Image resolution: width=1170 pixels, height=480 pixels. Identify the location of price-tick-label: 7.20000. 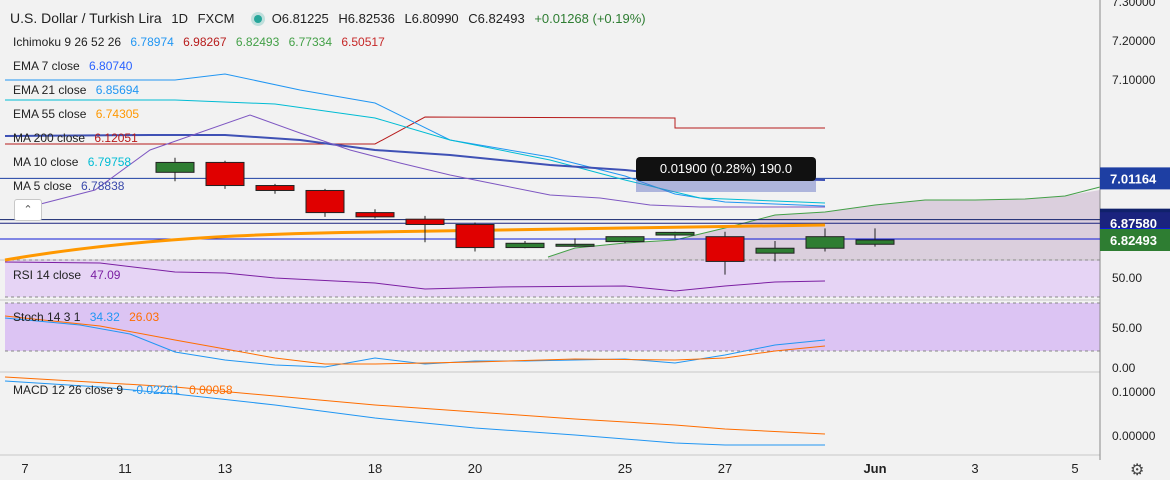
(1134, 41).